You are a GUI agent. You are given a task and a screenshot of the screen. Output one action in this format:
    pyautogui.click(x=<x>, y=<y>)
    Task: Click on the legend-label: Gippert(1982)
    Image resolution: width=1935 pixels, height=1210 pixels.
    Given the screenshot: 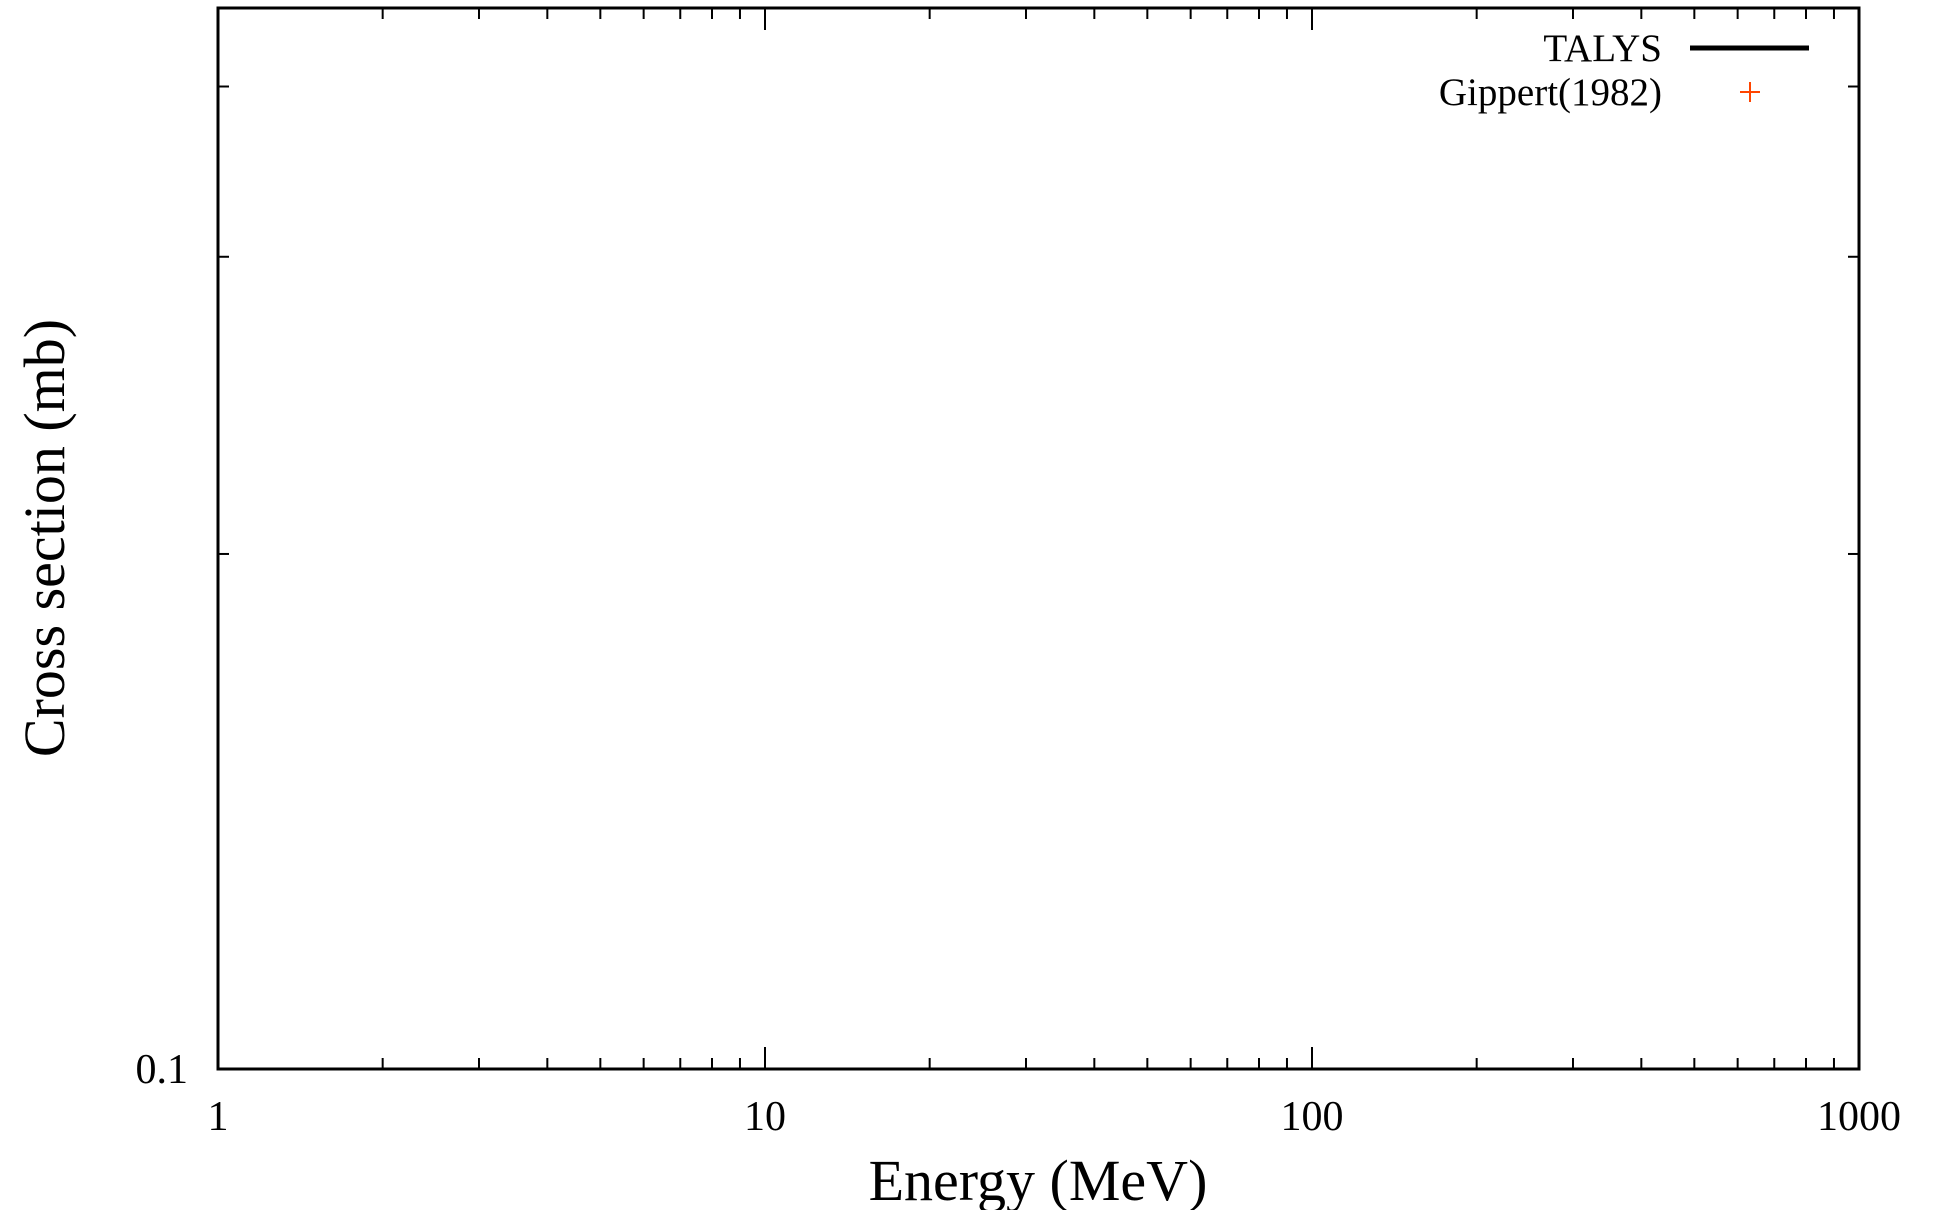 What is the action you would take?
    pyautogui.click(x=1550, y=92)
    